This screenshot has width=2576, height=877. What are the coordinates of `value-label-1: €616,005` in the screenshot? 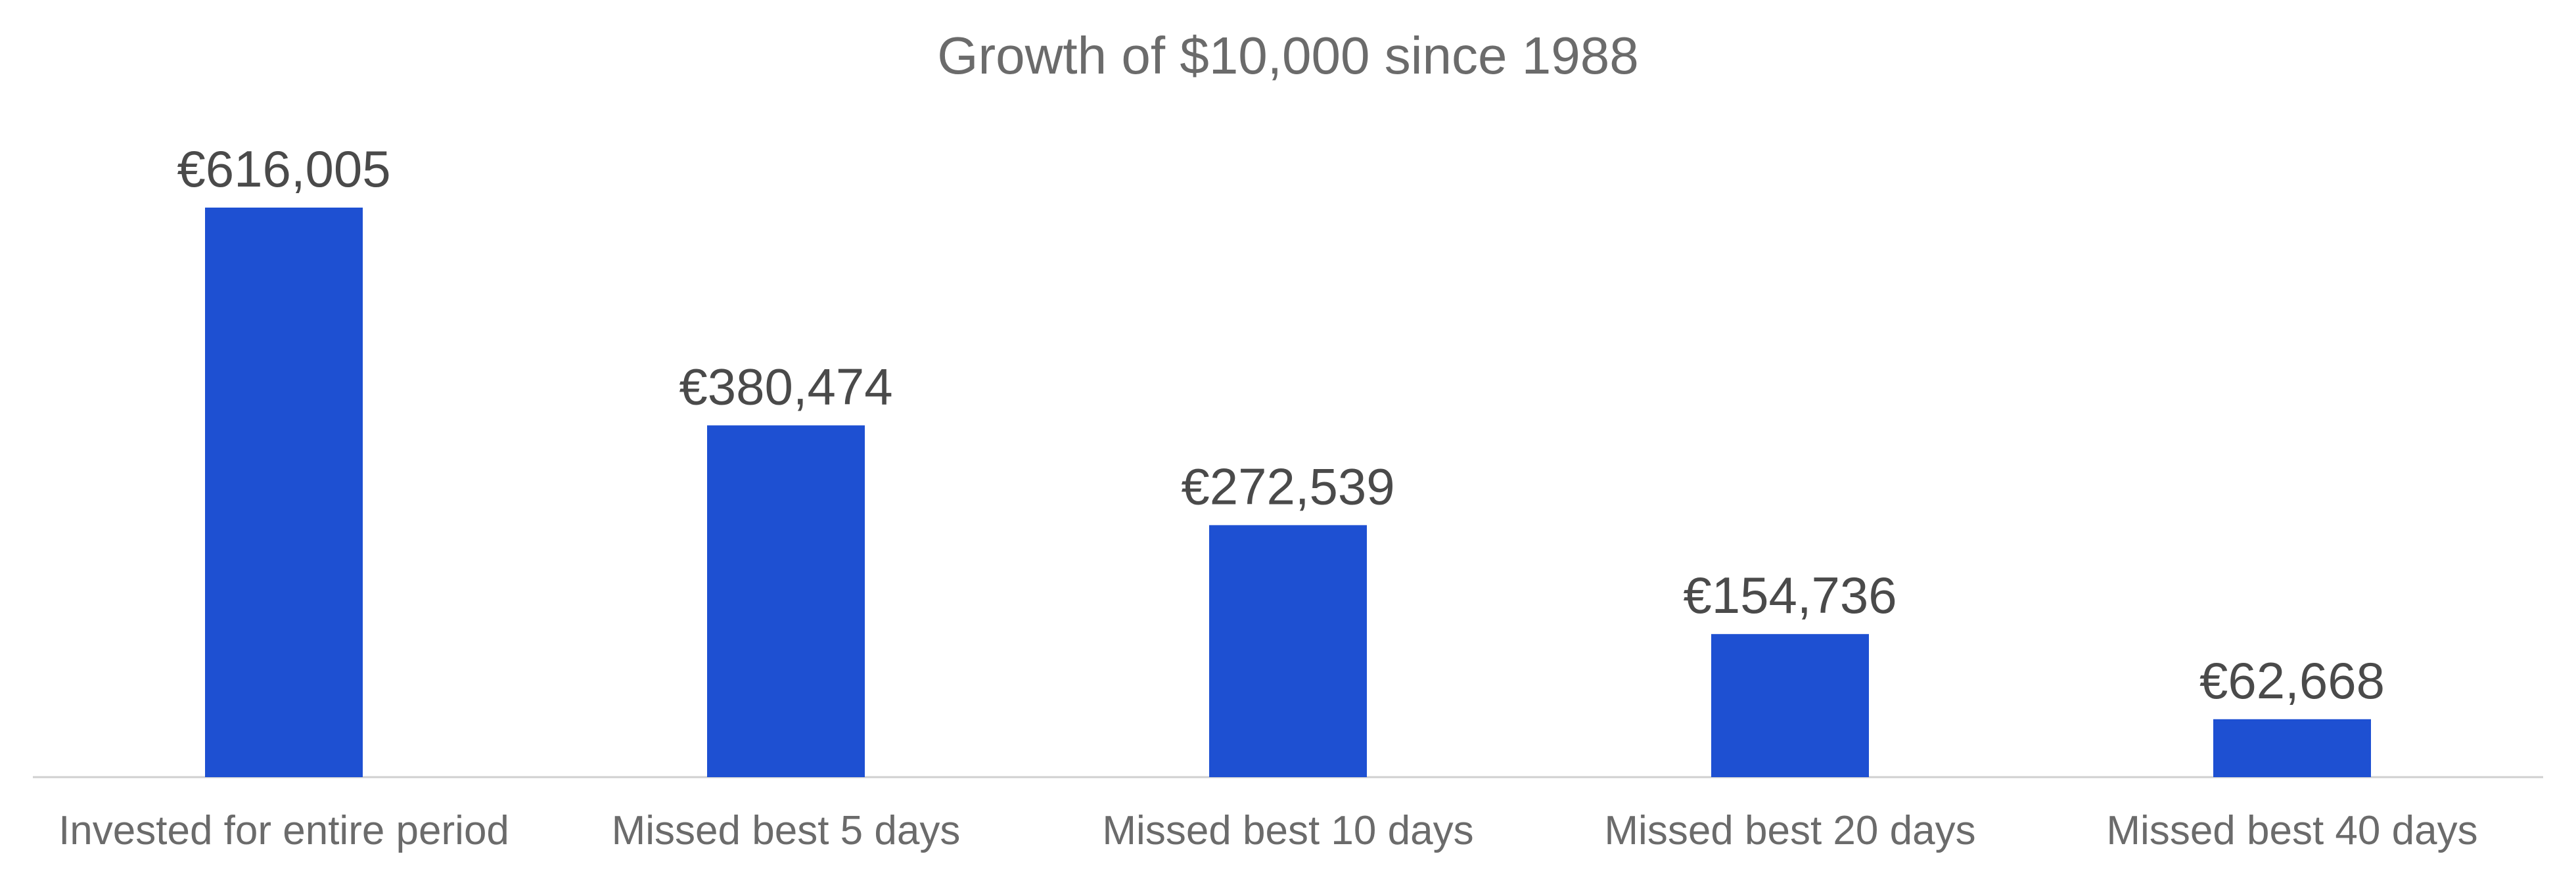 It's located at (283, 169).